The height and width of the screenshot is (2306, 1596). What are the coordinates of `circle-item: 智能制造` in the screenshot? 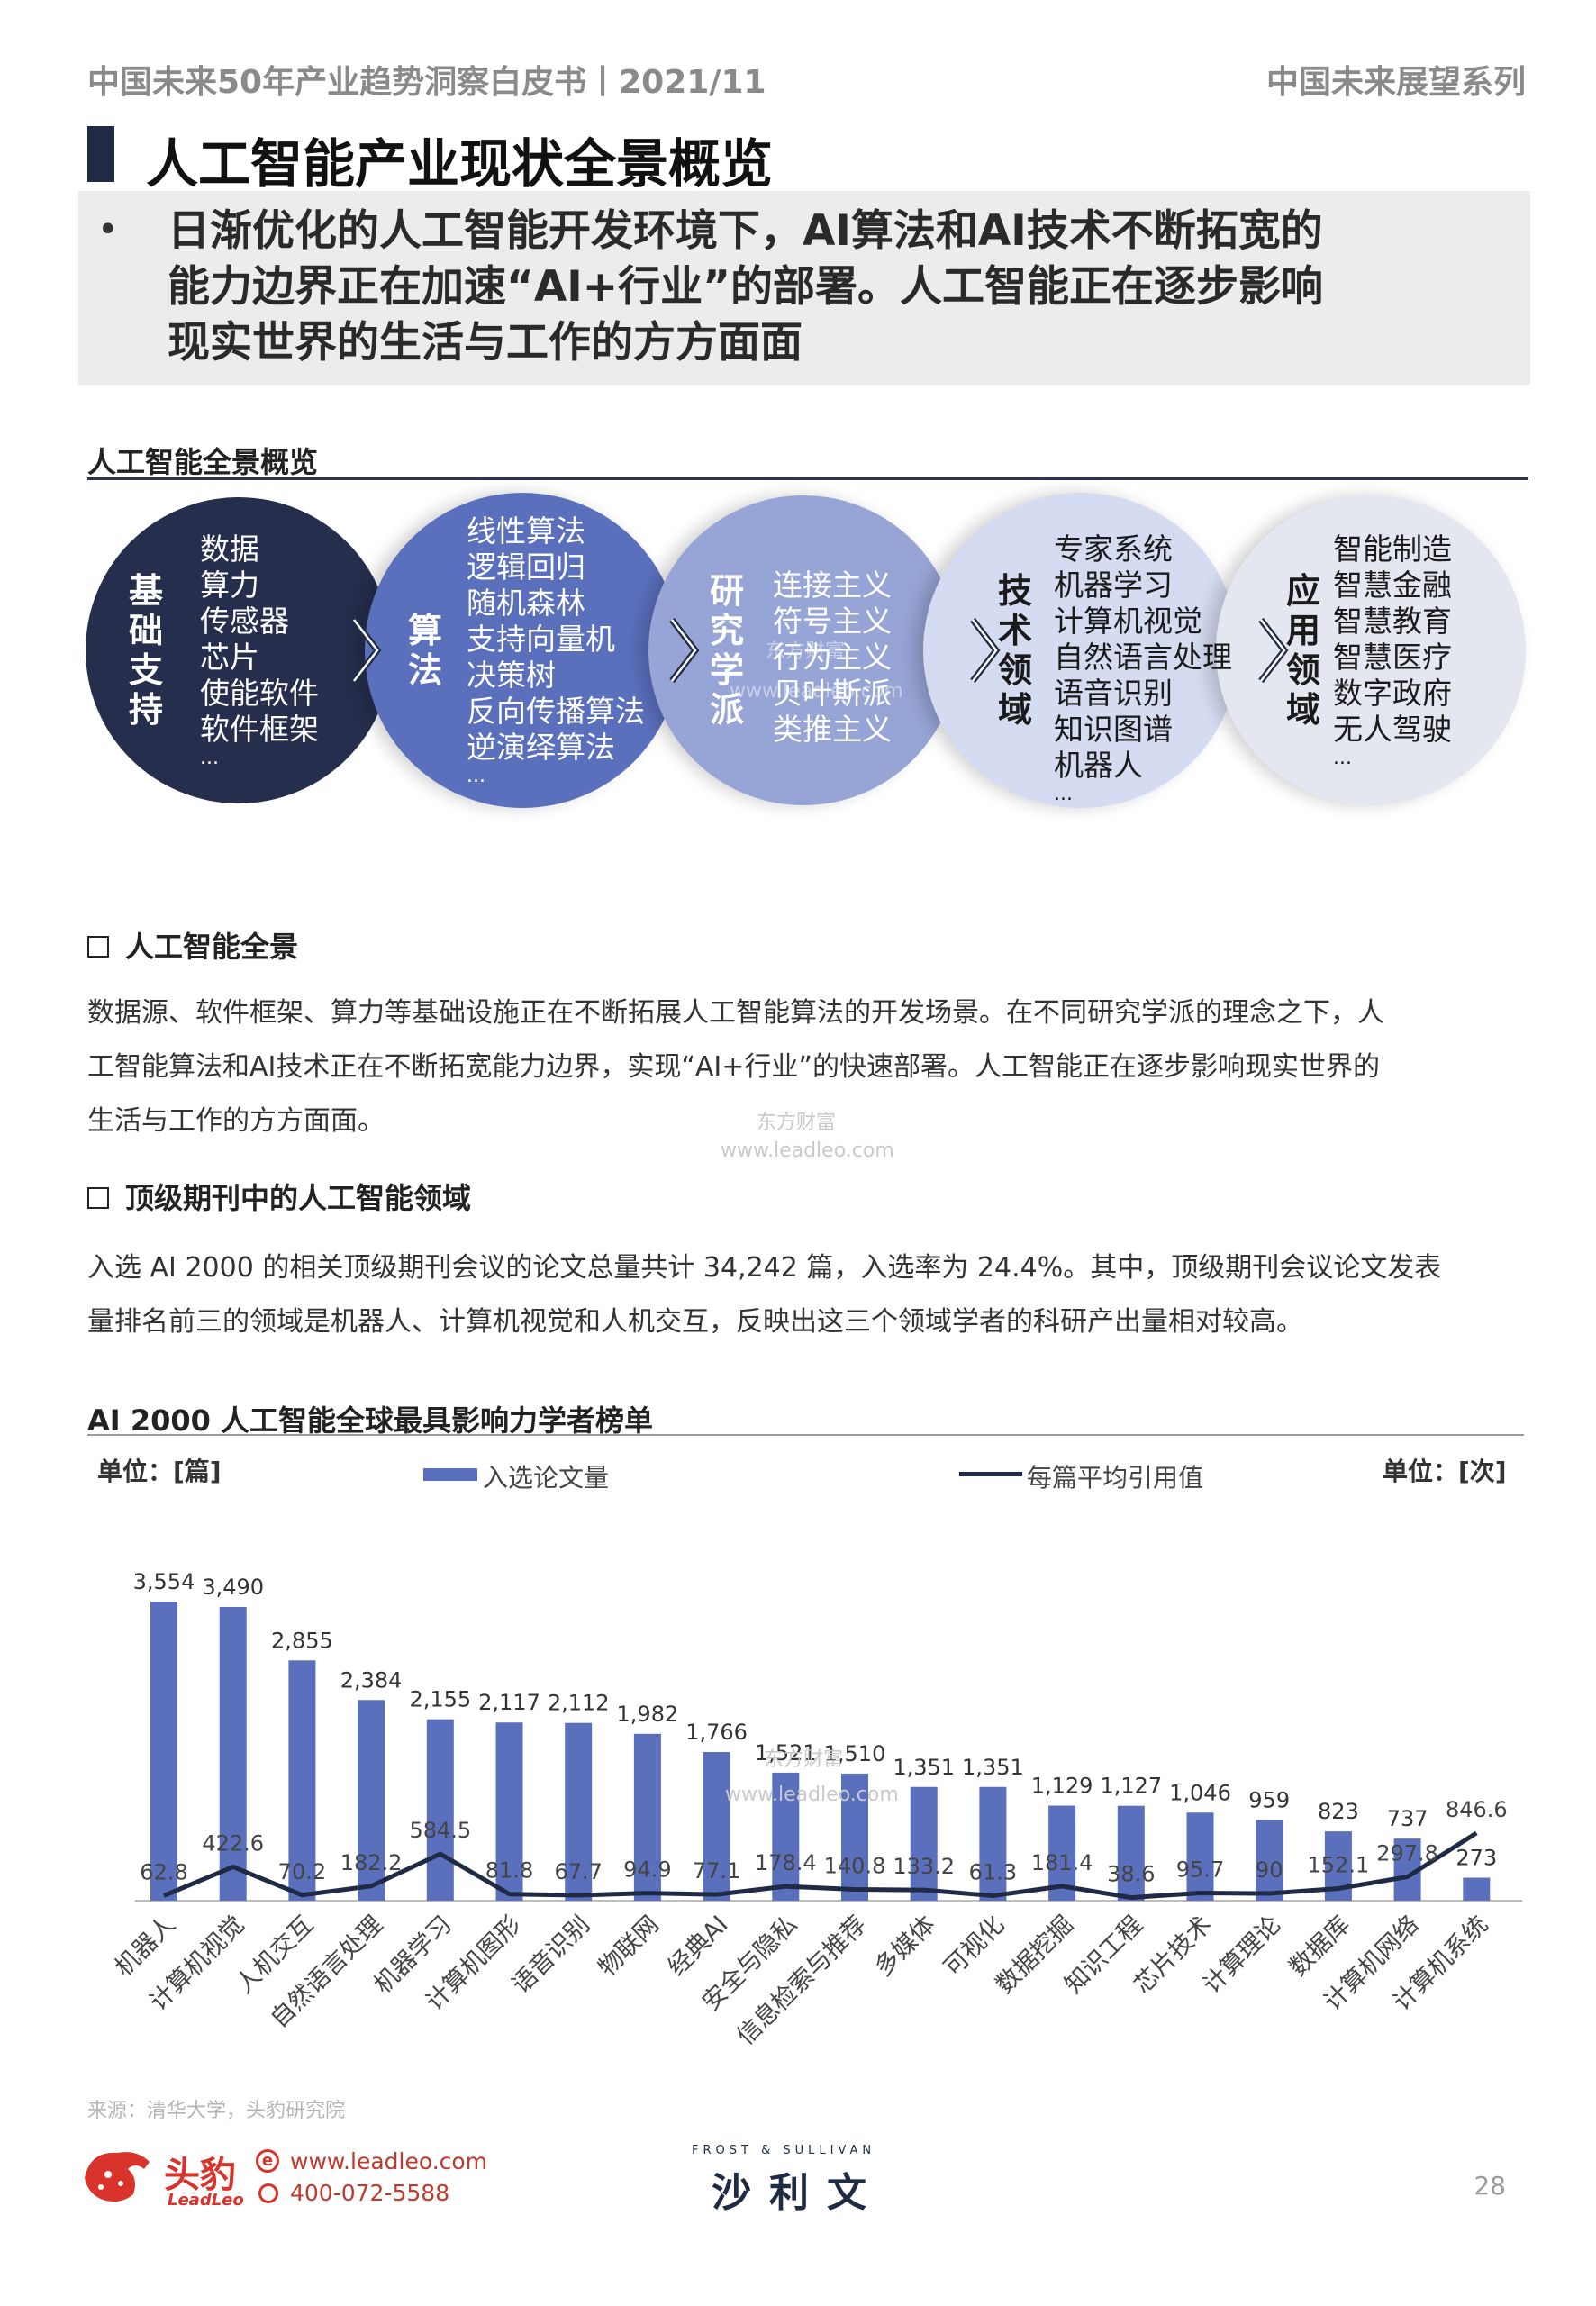 It's located at (1392, 549).